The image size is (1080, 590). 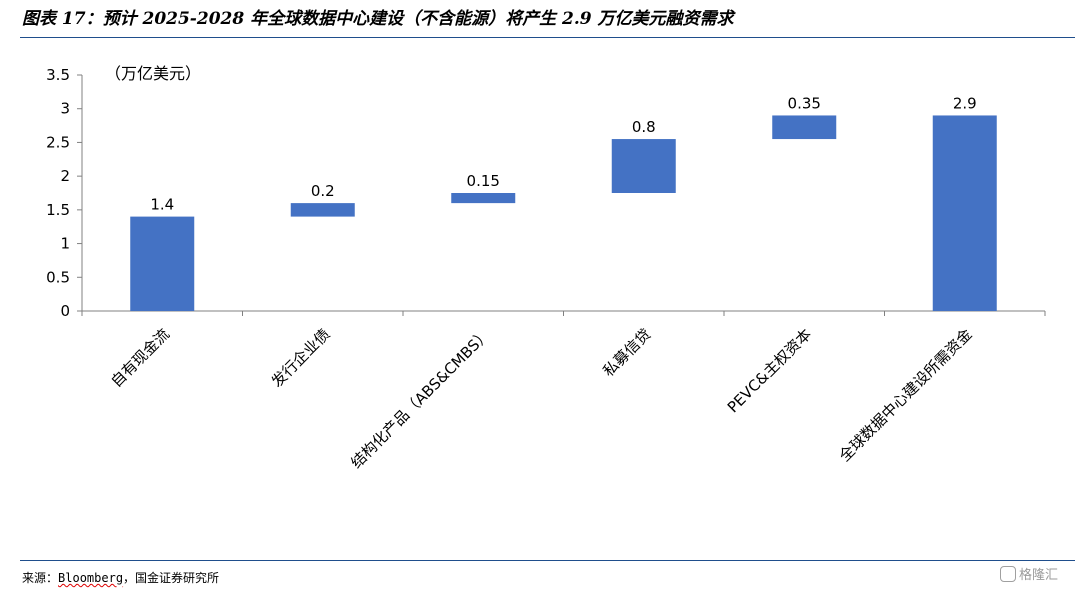 I want to click on category-label: 自有现金流, so click(x=140, y=358).